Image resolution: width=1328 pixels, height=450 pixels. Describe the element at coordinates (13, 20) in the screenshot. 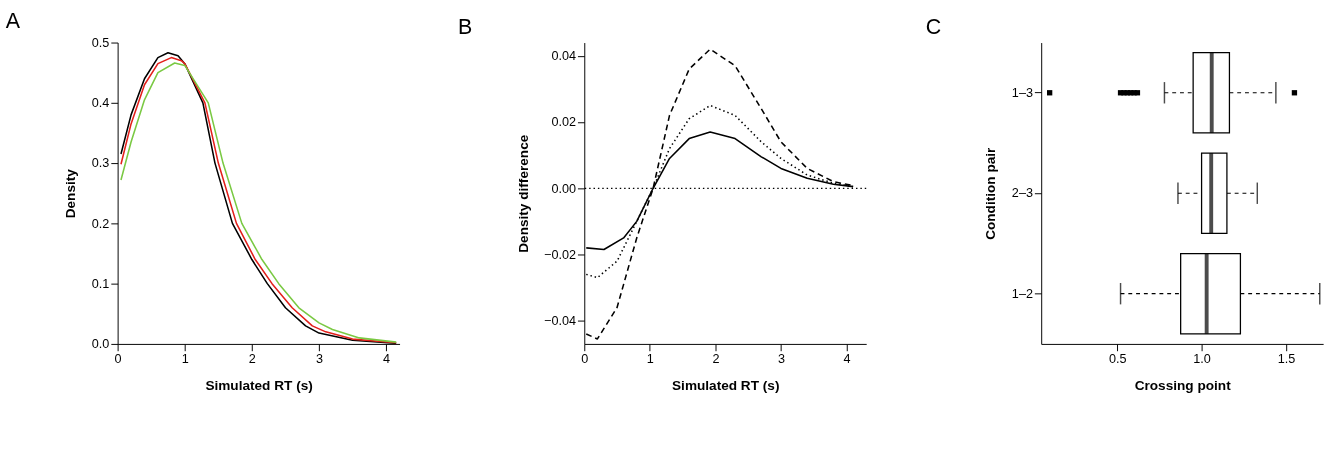

I see `chart-title: A` at that location.